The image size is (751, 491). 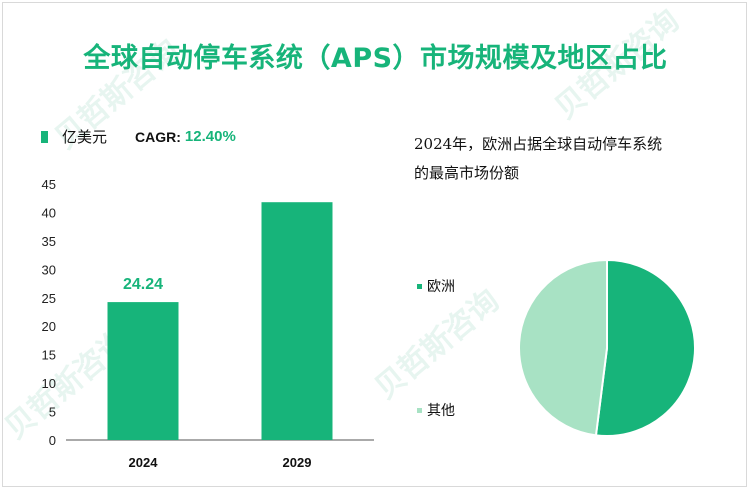 I want to click on pie-slice-other, so click(x=563, y=347).